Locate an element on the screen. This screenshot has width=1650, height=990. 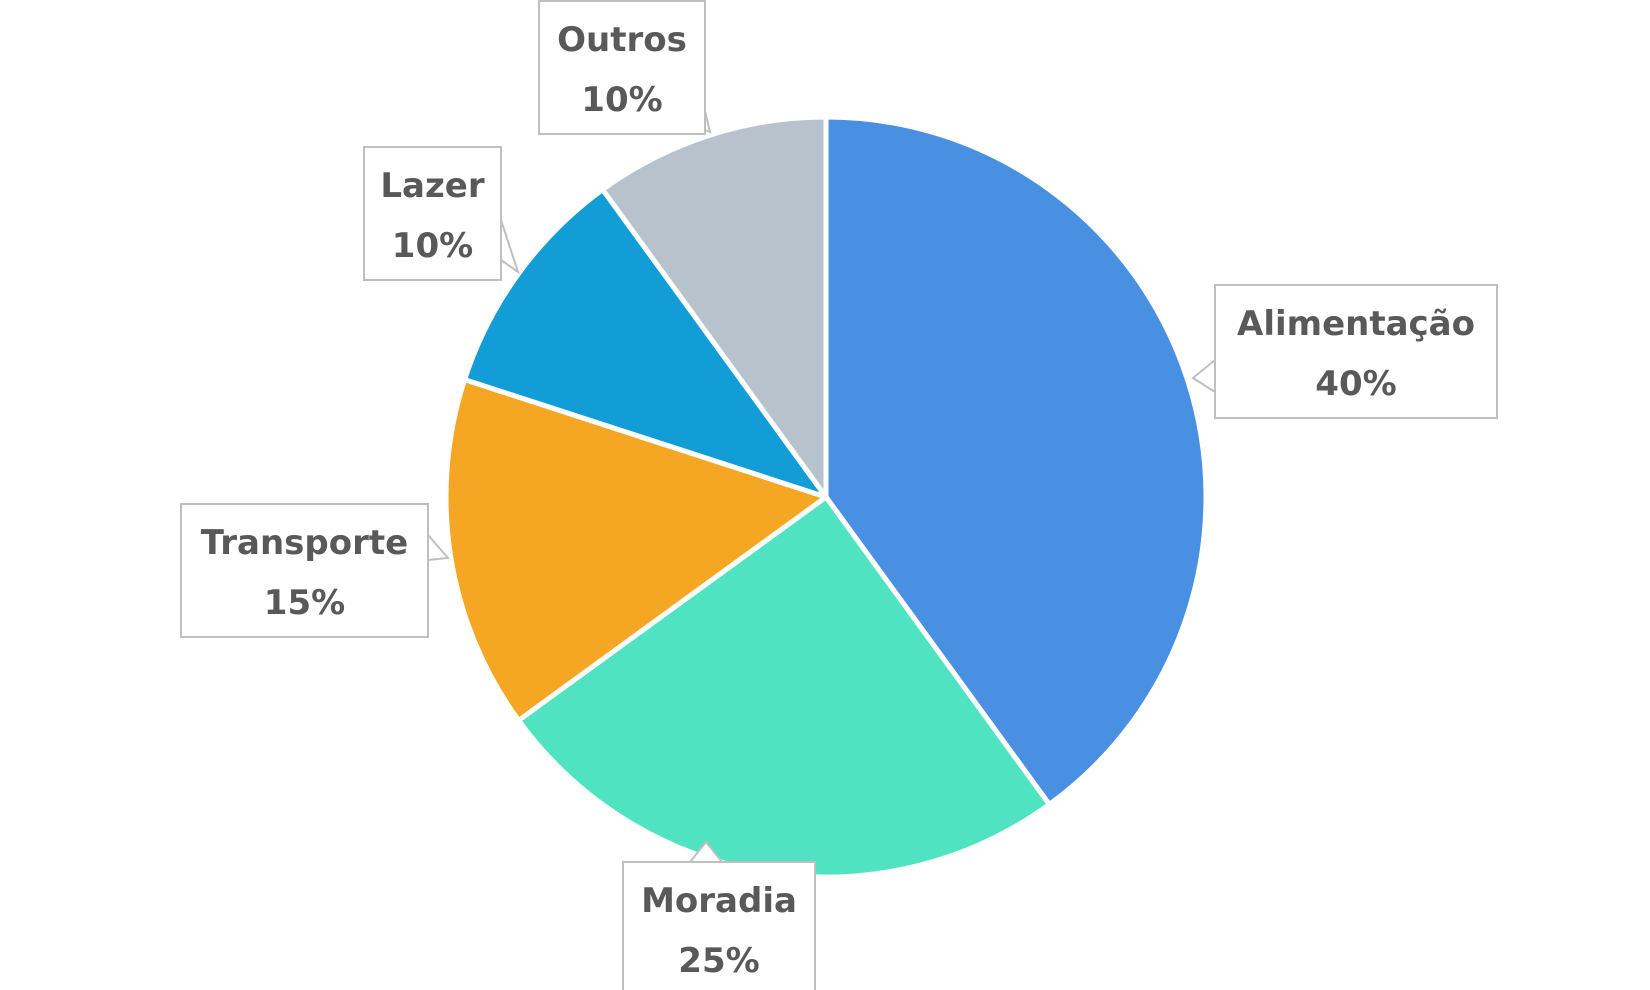
data-label-category: Transporte is located at coordinates (304, 543).